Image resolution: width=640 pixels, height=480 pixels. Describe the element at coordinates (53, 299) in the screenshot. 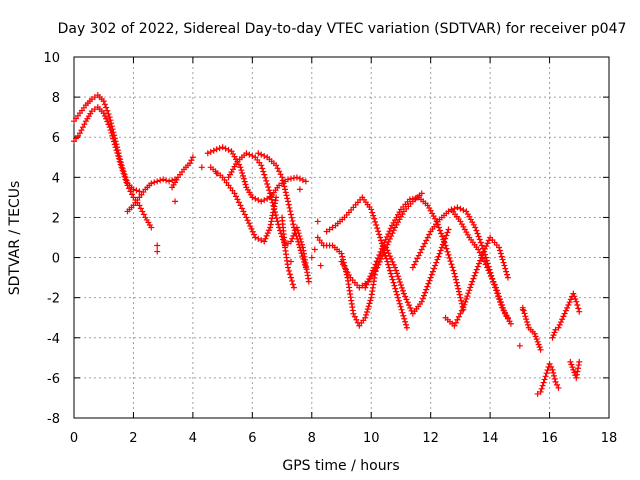

I see `y-tick-label: -2` at that location.